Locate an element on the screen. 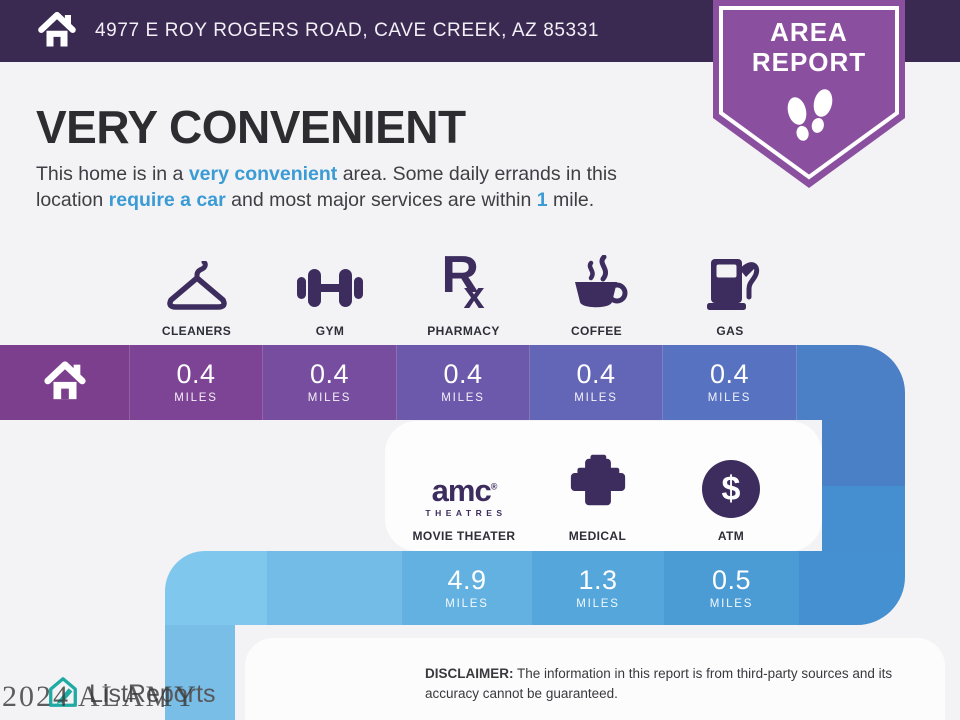  distance-bar-row2: 4.9 MILES 1.3 MILES 0.5 MILES is located at coordinates (535, 588).